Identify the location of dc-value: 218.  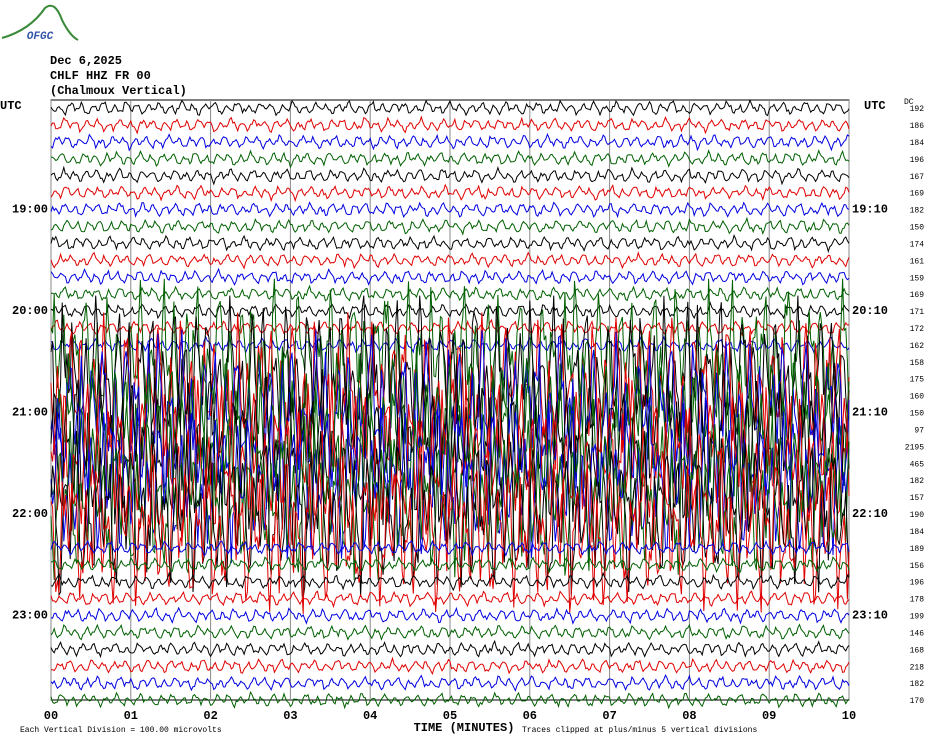
(917, 667).